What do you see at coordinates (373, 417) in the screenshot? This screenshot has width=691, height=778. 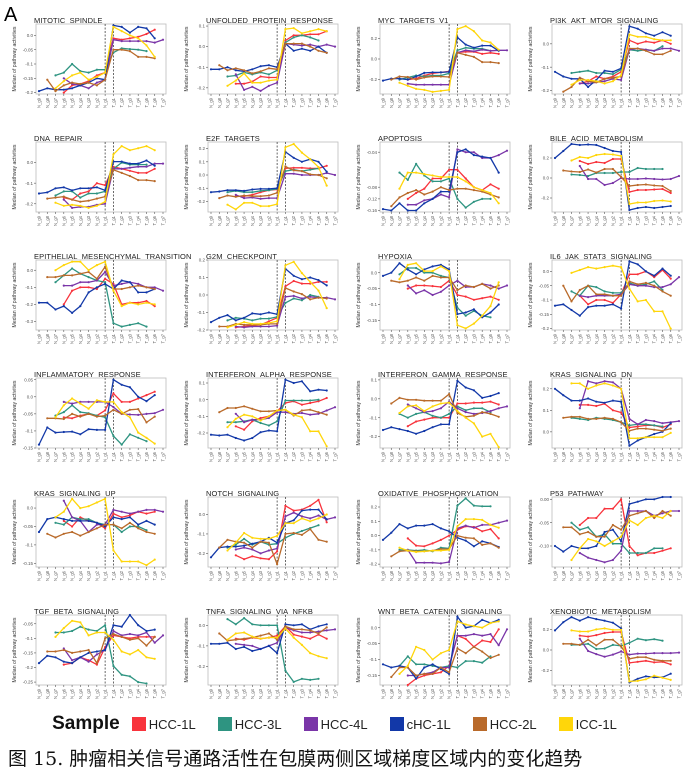 I see `y-tick-label: -0.1` at bounding box center [373, 417].